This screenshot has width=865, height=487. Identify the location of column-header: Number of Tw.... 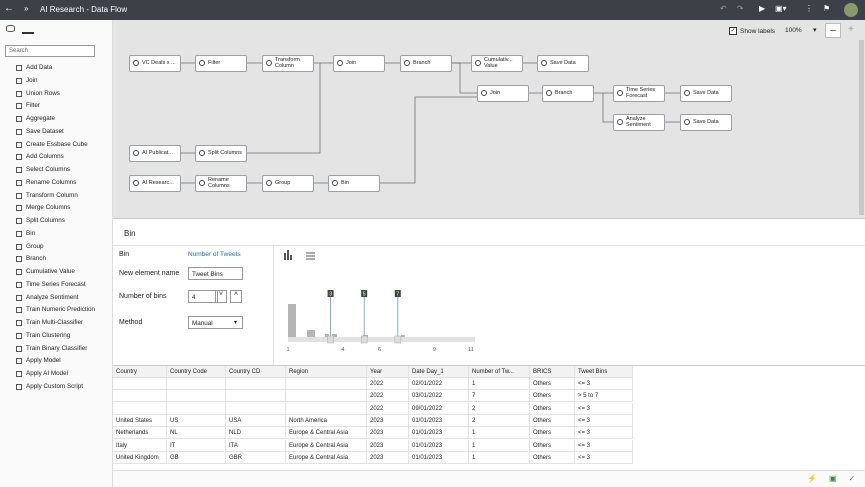
(499, 372).